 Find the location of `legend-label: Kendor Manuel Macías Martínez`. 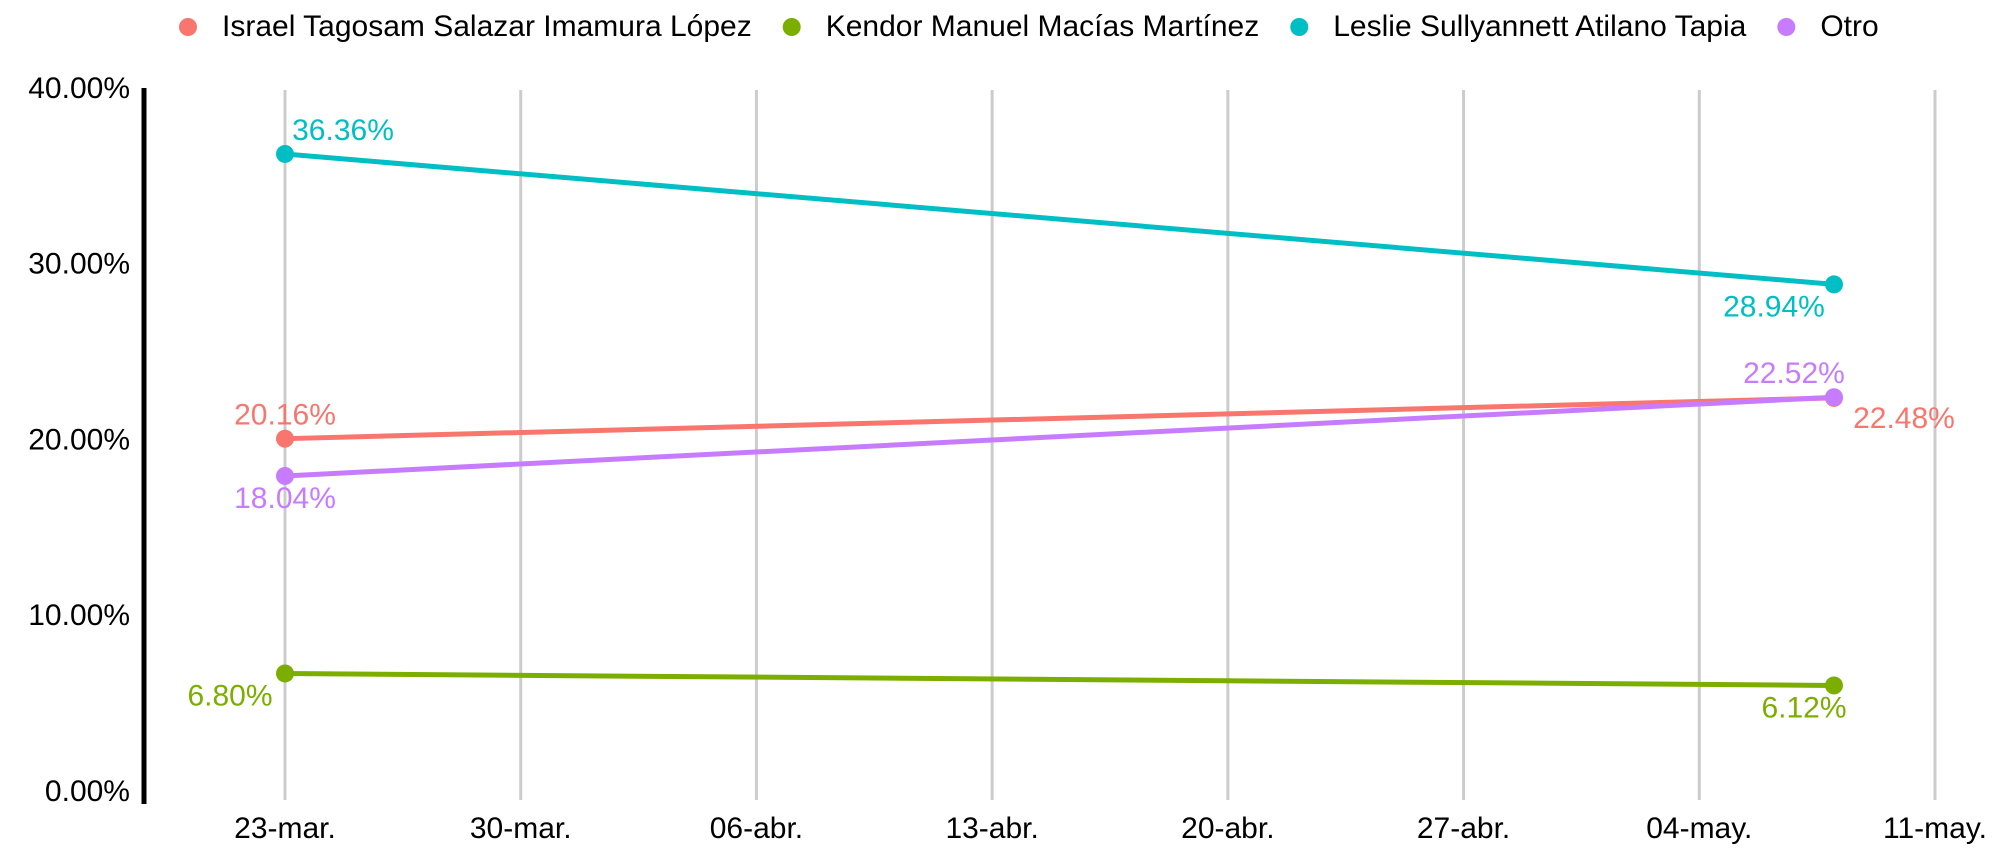

legend-label: Kendor Manuel Macías Martínez is located at coordinates (1043, 26).